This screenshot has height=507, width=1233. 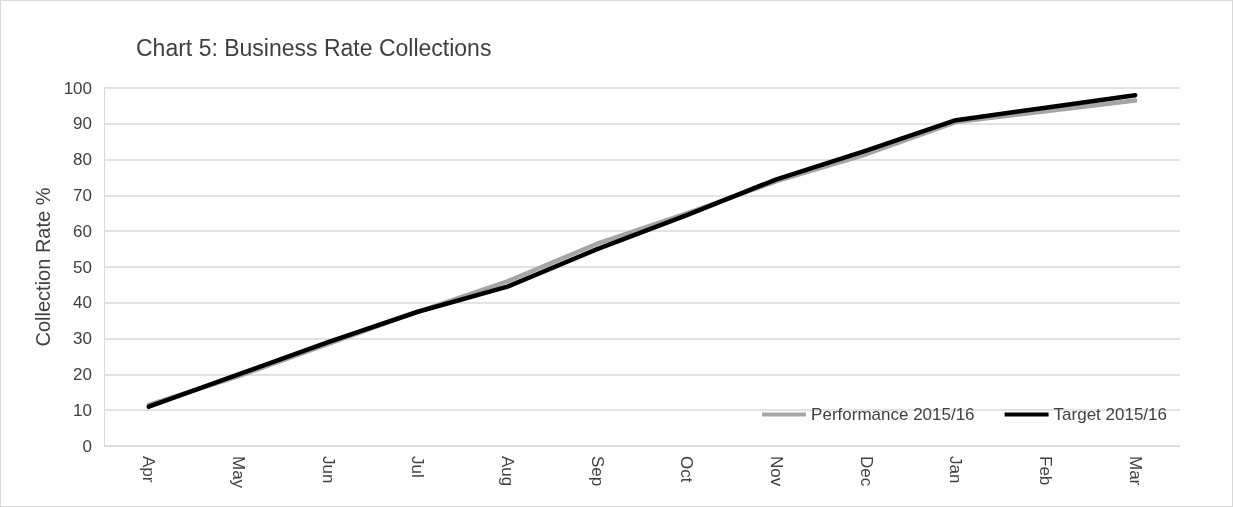 I want to click on y-tick-label: 80, so click(x=82, y=160).